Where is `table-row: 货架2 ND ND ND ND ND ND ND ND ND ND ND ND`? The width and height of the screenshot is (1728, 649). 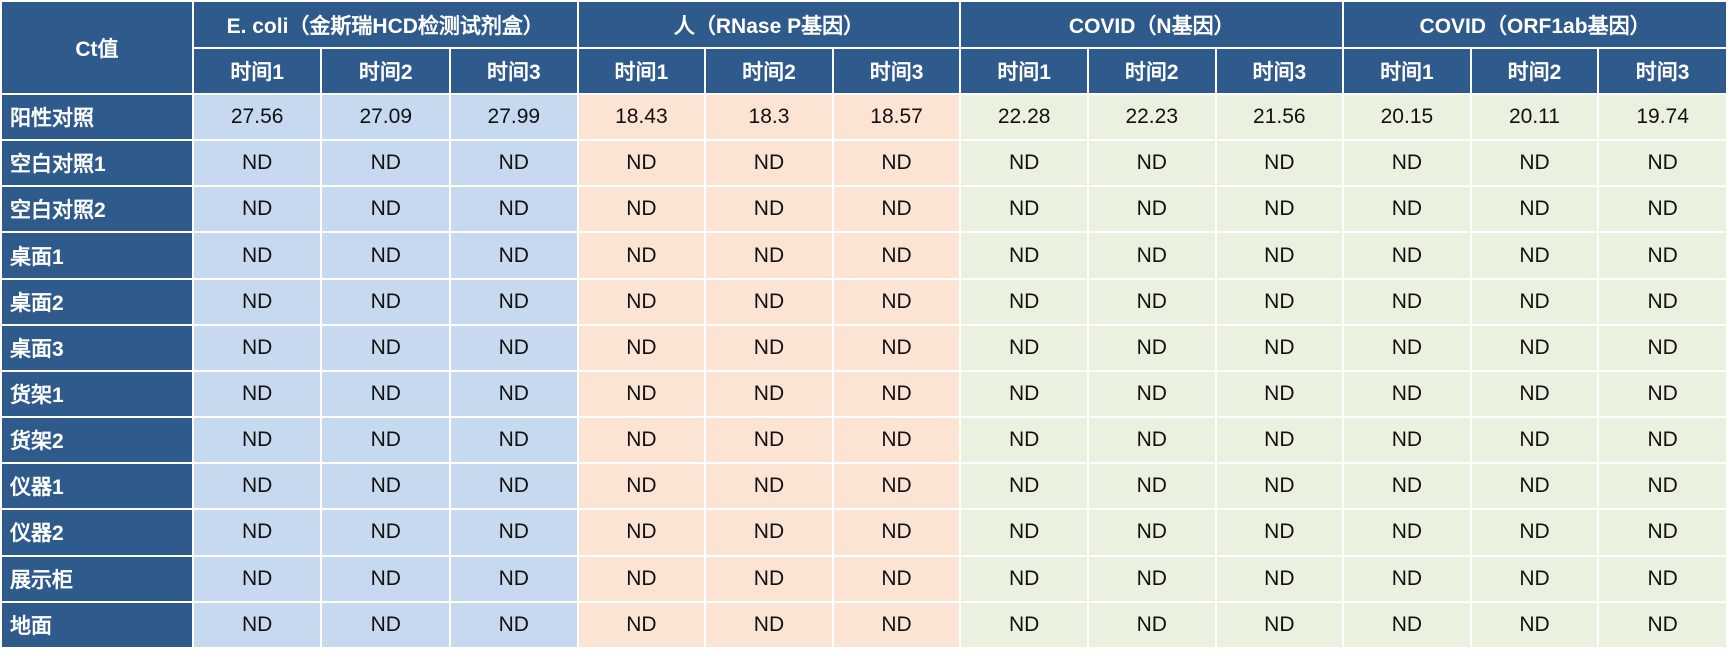 table-row: 货架2 ND ND ND ND ND ND ND ND ND ND ND ND is located at coordinates (864, 440).